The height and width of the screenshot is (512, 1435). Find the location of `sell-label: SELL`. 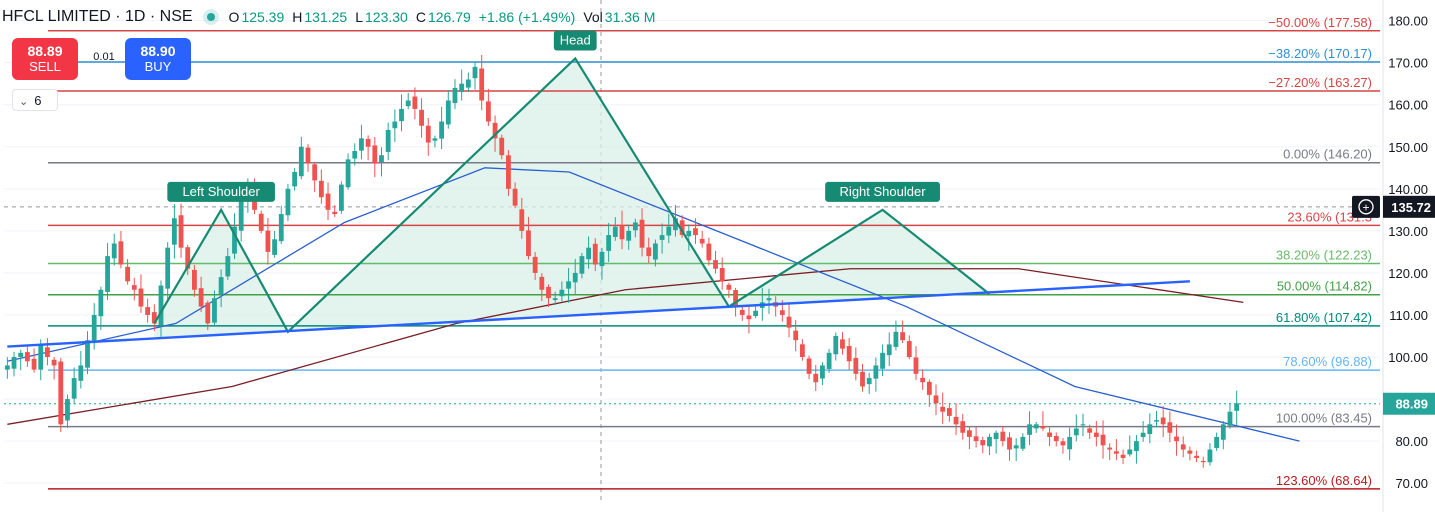

sell-label: SELL is located at coordinates (45, 66).